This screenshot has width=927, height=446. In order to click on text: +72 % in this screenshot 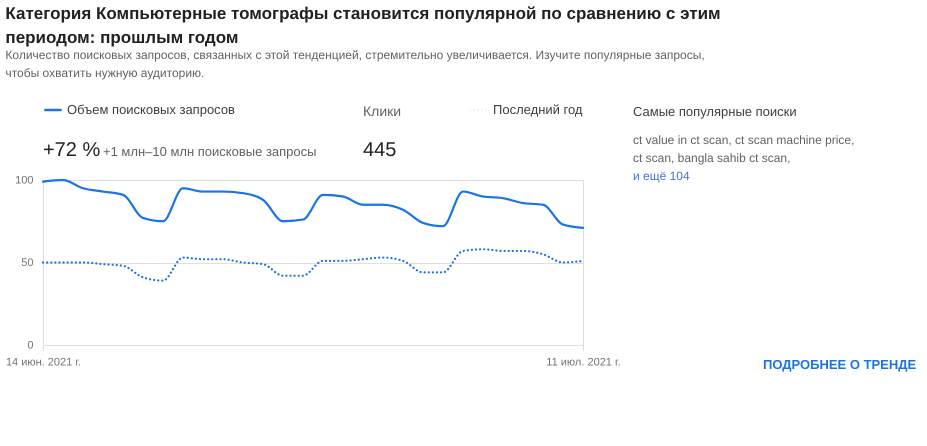, I will do `click(71, 150)`.